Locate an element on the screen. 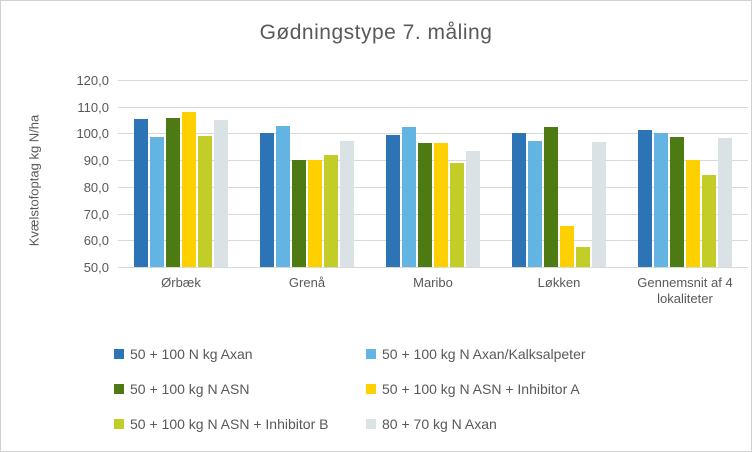 This screenshot has width=752, height=452. y-tick-label: 120,0 is located at coordinates (92, 80).